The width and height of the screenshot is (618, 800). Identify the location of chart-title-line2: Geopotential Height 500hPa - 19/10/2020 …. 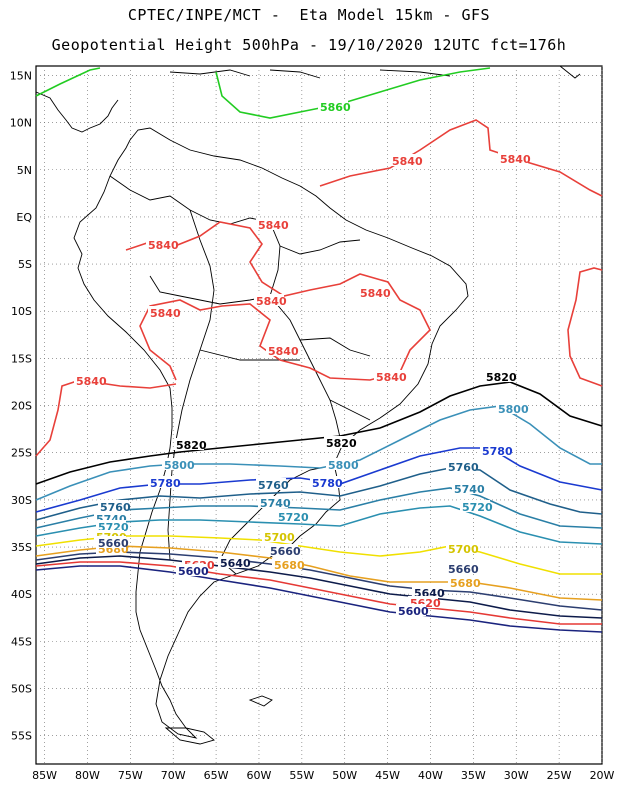
(309, 45).